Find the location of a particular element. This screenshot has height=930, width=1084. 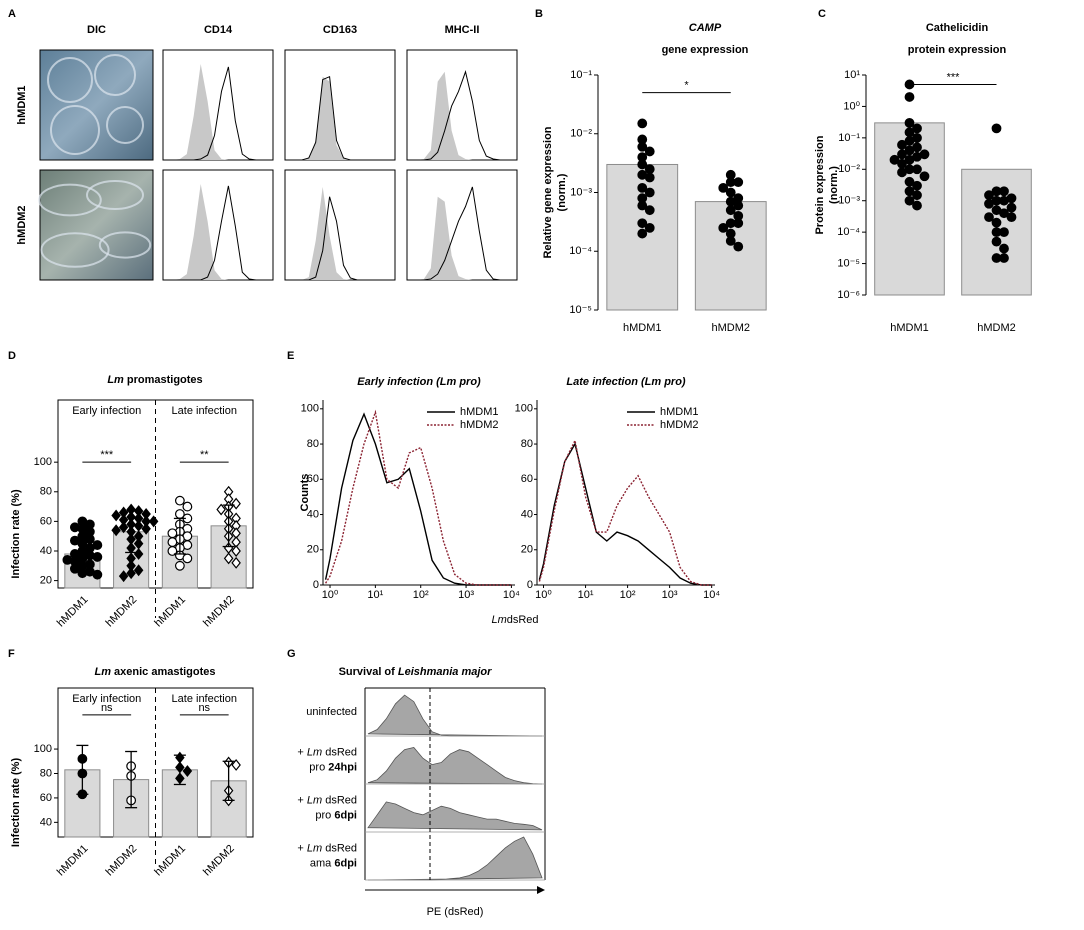

chart-title: CAMP is located at coordinates (705, 28).